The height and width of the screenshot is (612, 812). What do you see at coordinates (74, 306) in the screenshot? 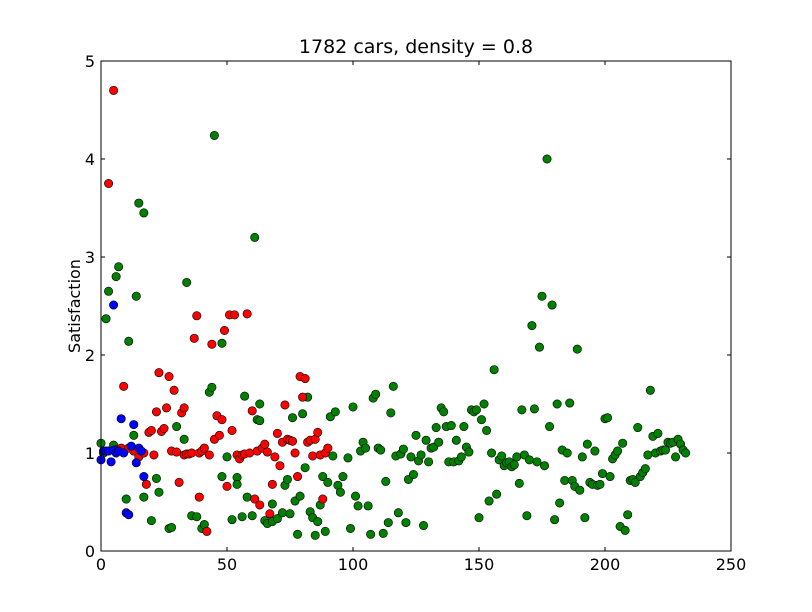
I see `y-axis-label: Satisfaction` at bounding box center [74, 306].